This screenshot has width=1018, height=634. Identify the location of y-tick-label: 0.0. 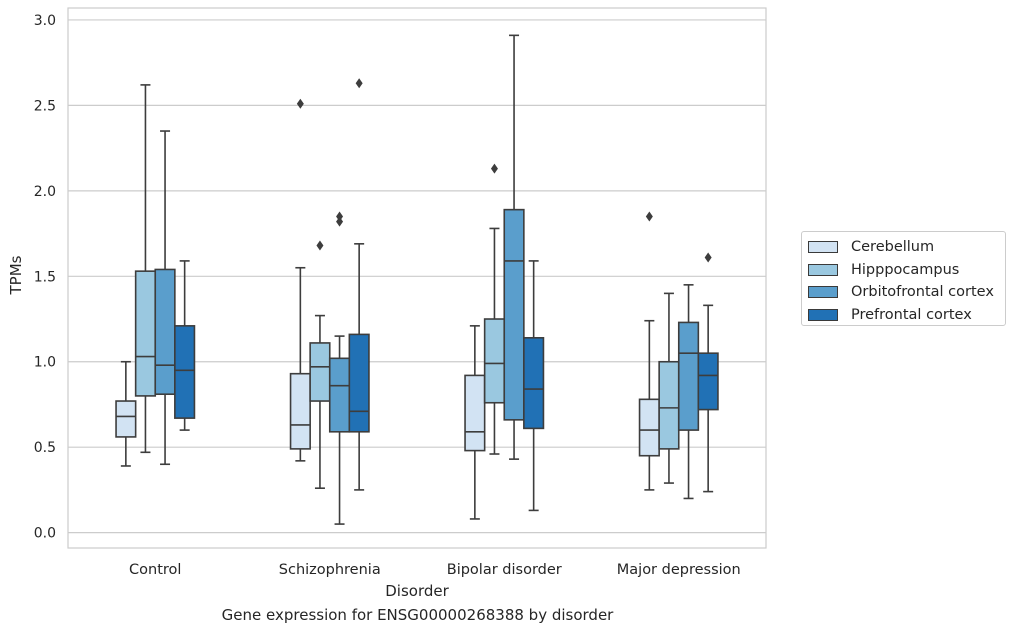
(45, 534).